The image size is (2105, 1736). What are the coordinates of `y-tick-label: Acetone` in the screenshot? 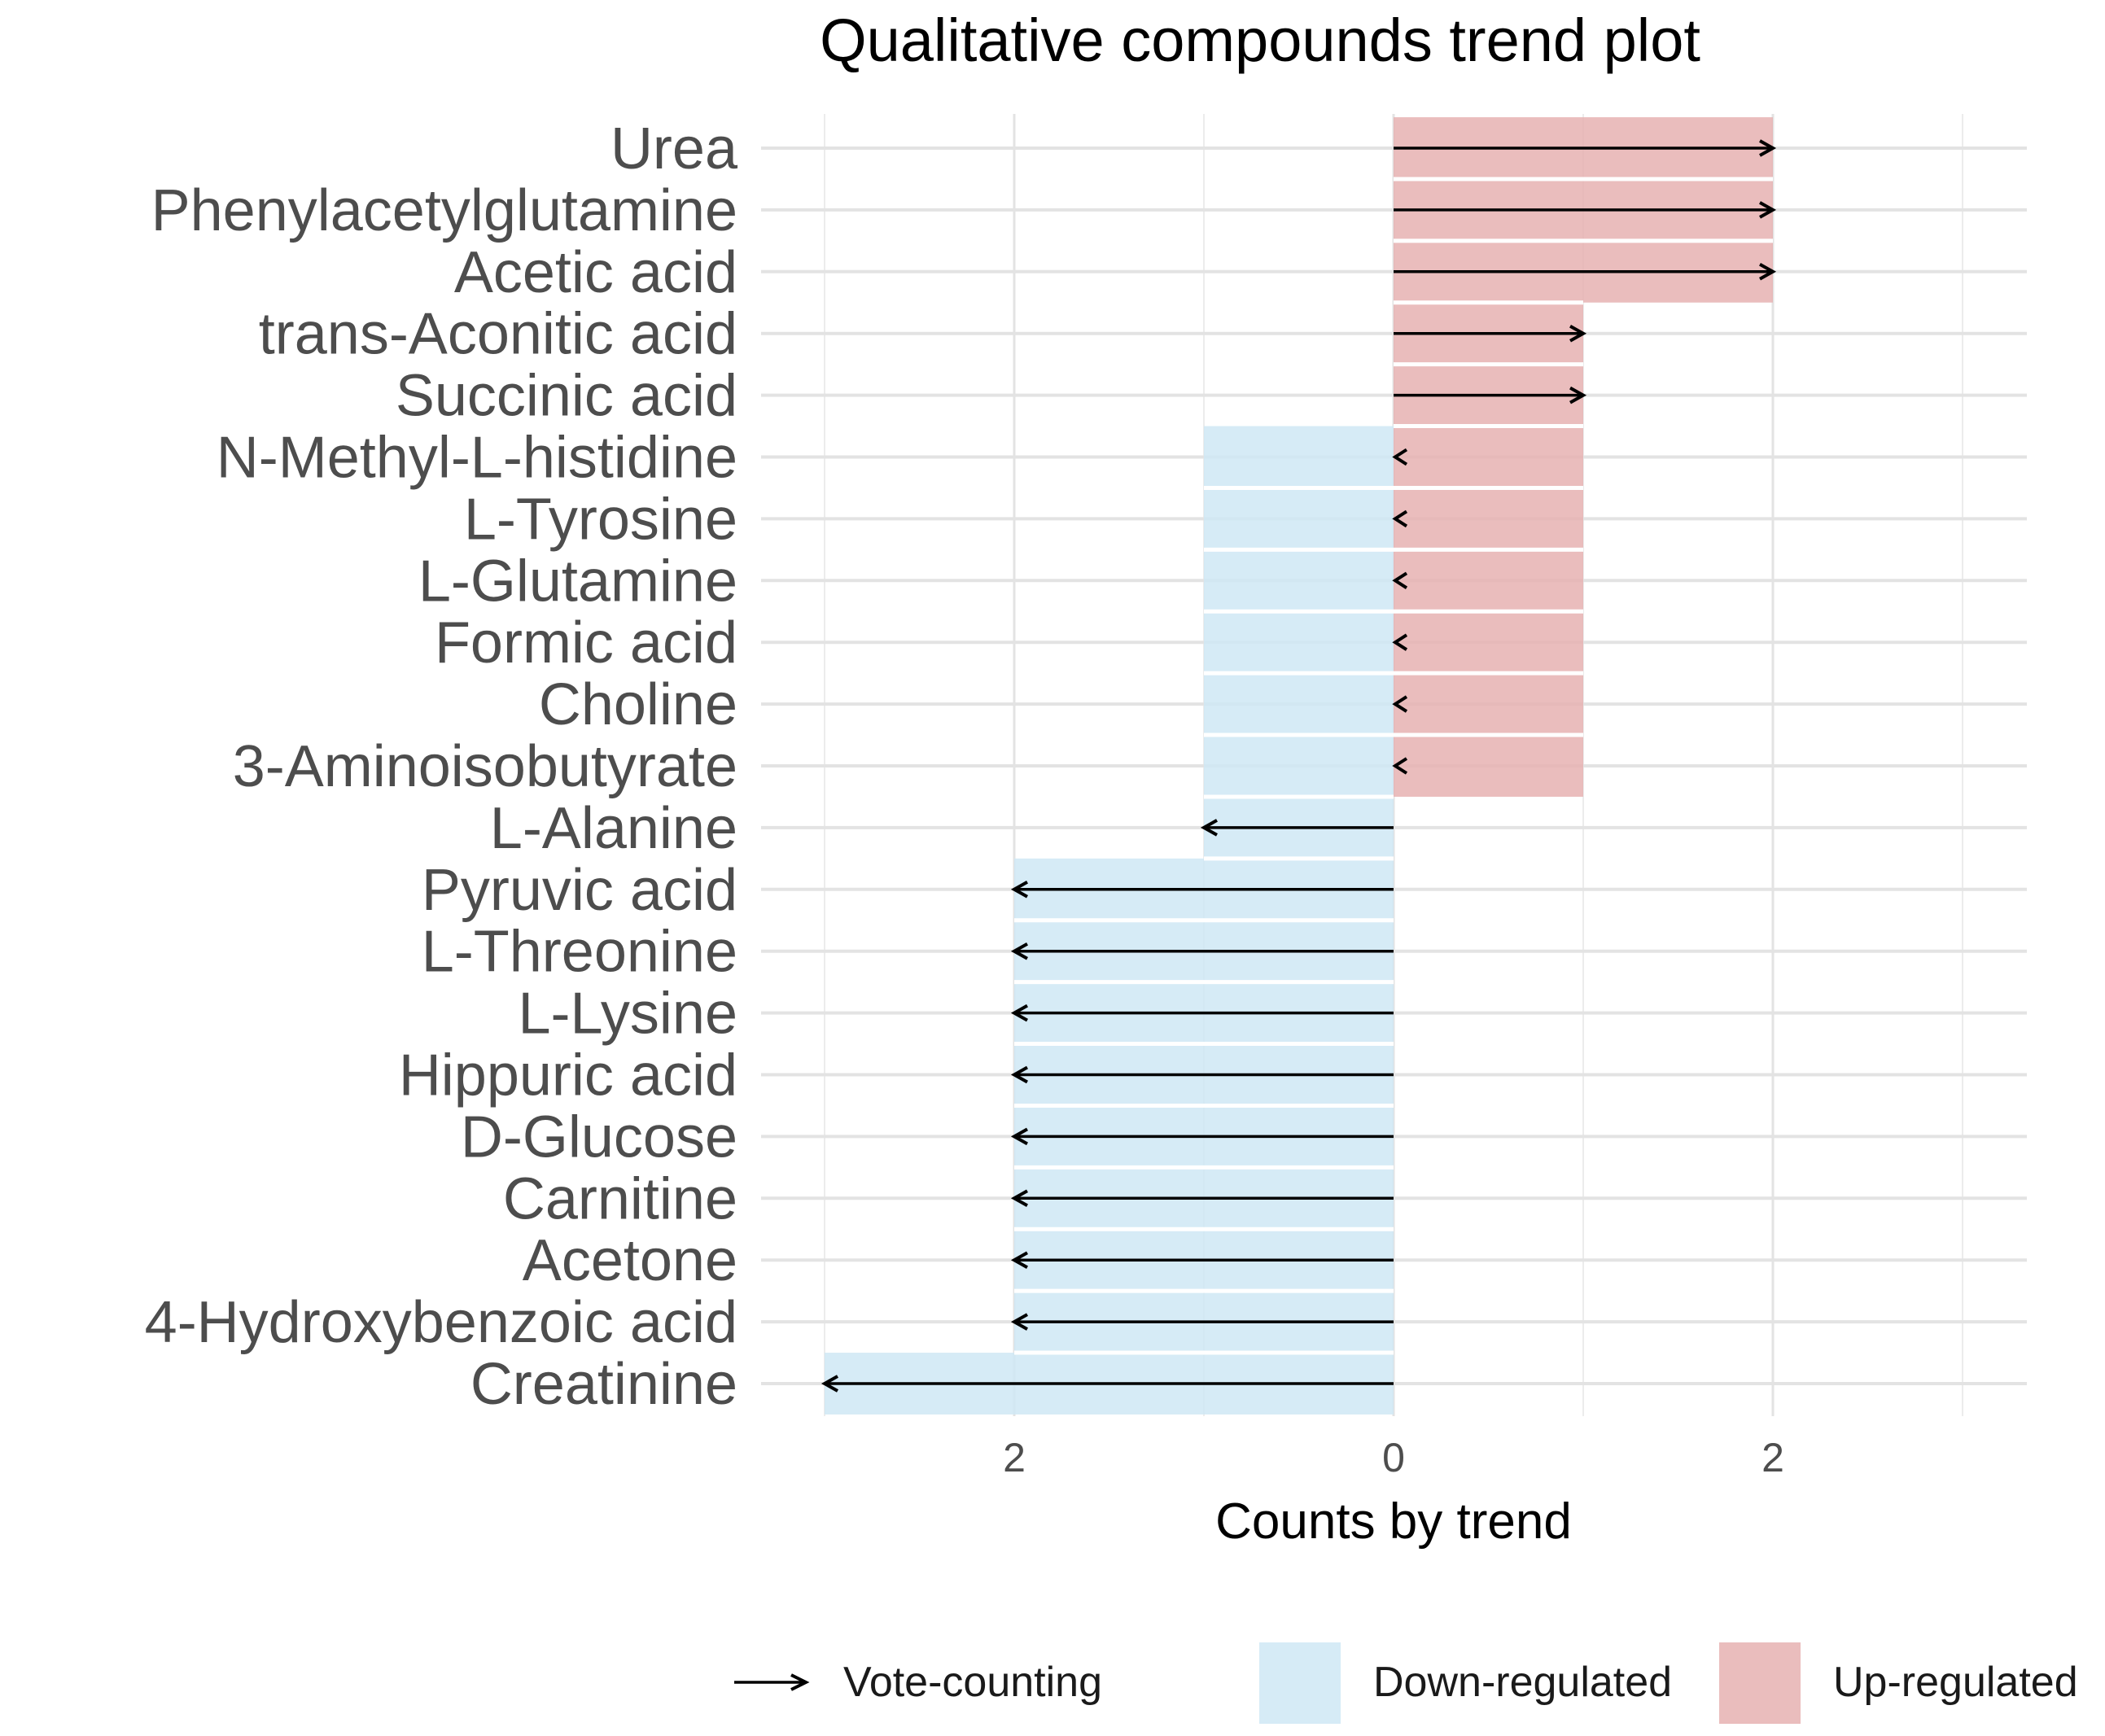 It's located at (630, 1260).